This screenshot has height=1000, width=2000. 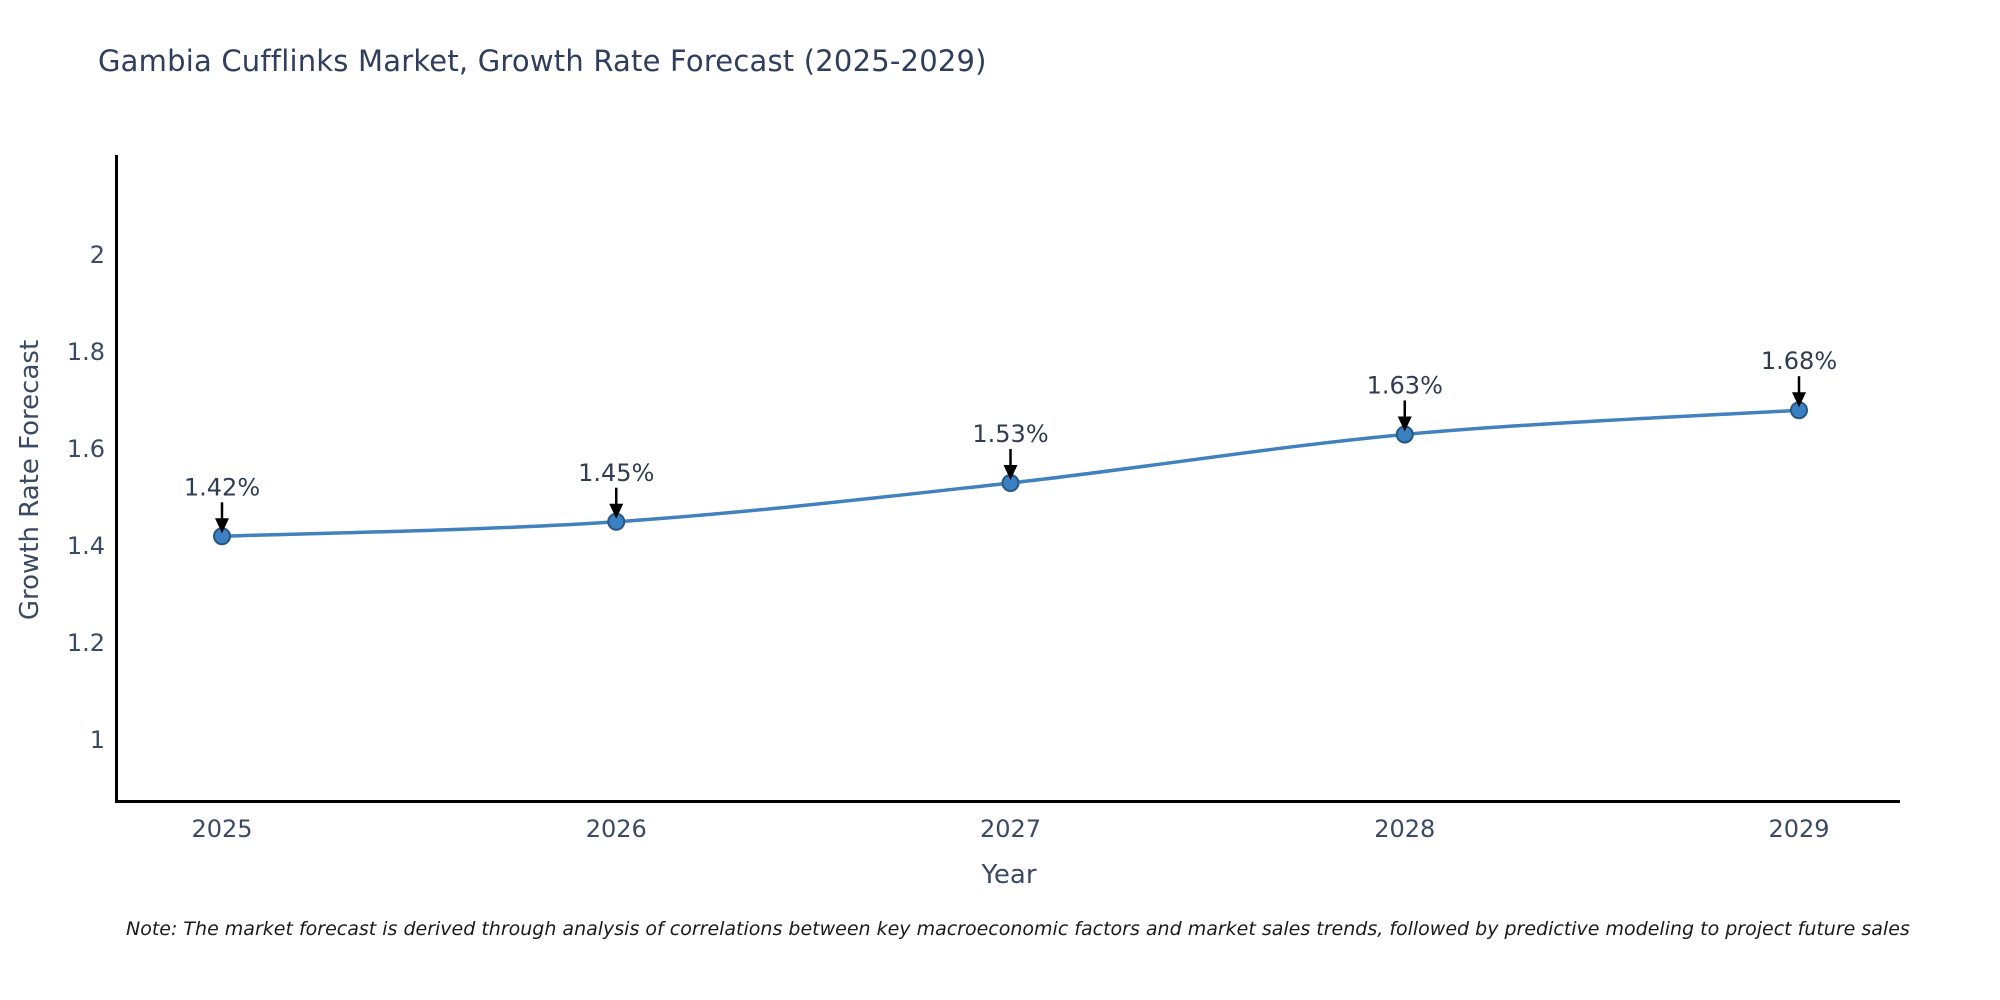 I want to click on point-annotation-label: 1.53%, so click(x=1010, y=434).